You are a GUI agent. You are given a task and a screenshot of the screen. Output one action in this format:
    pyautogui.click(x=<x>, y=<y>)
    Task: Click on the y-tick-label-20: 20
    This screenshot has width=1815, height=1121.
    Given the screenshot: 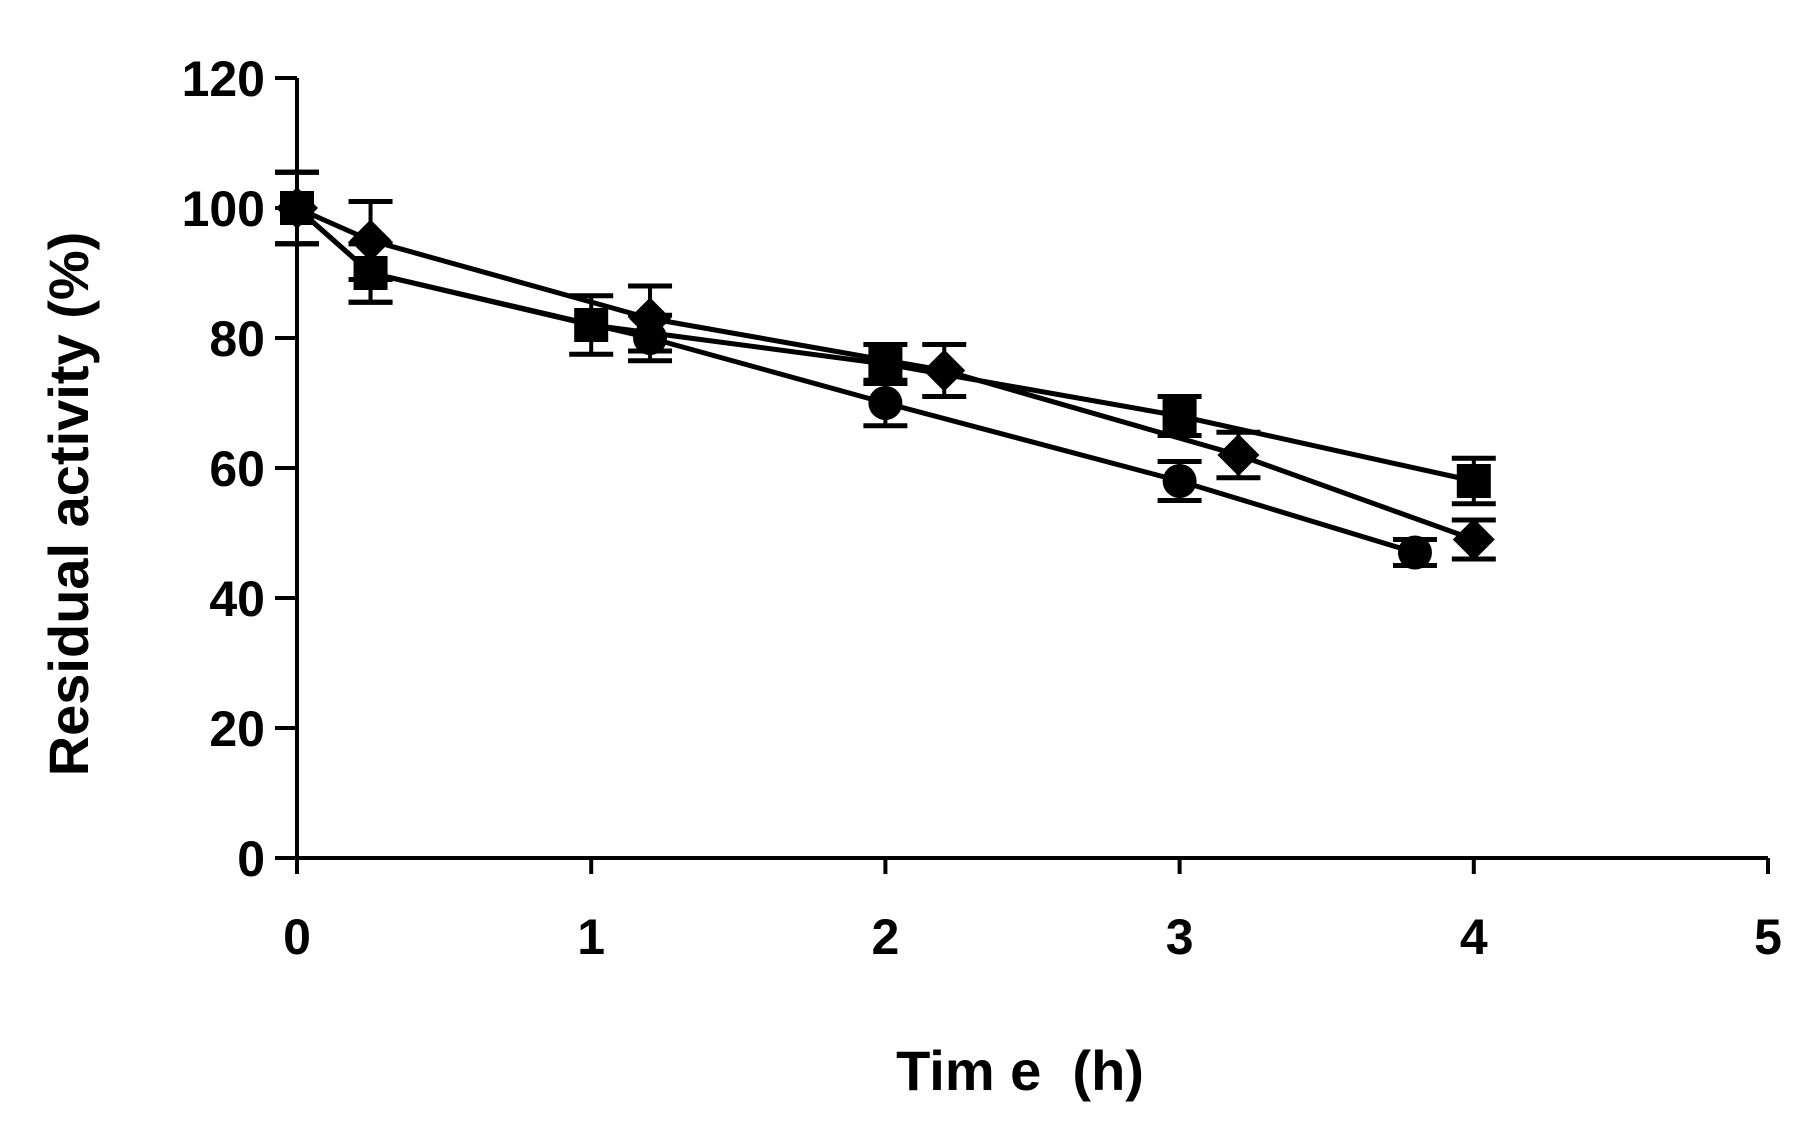 What is the action you would take?
    pyautogui.click(x=237, y=729)
    